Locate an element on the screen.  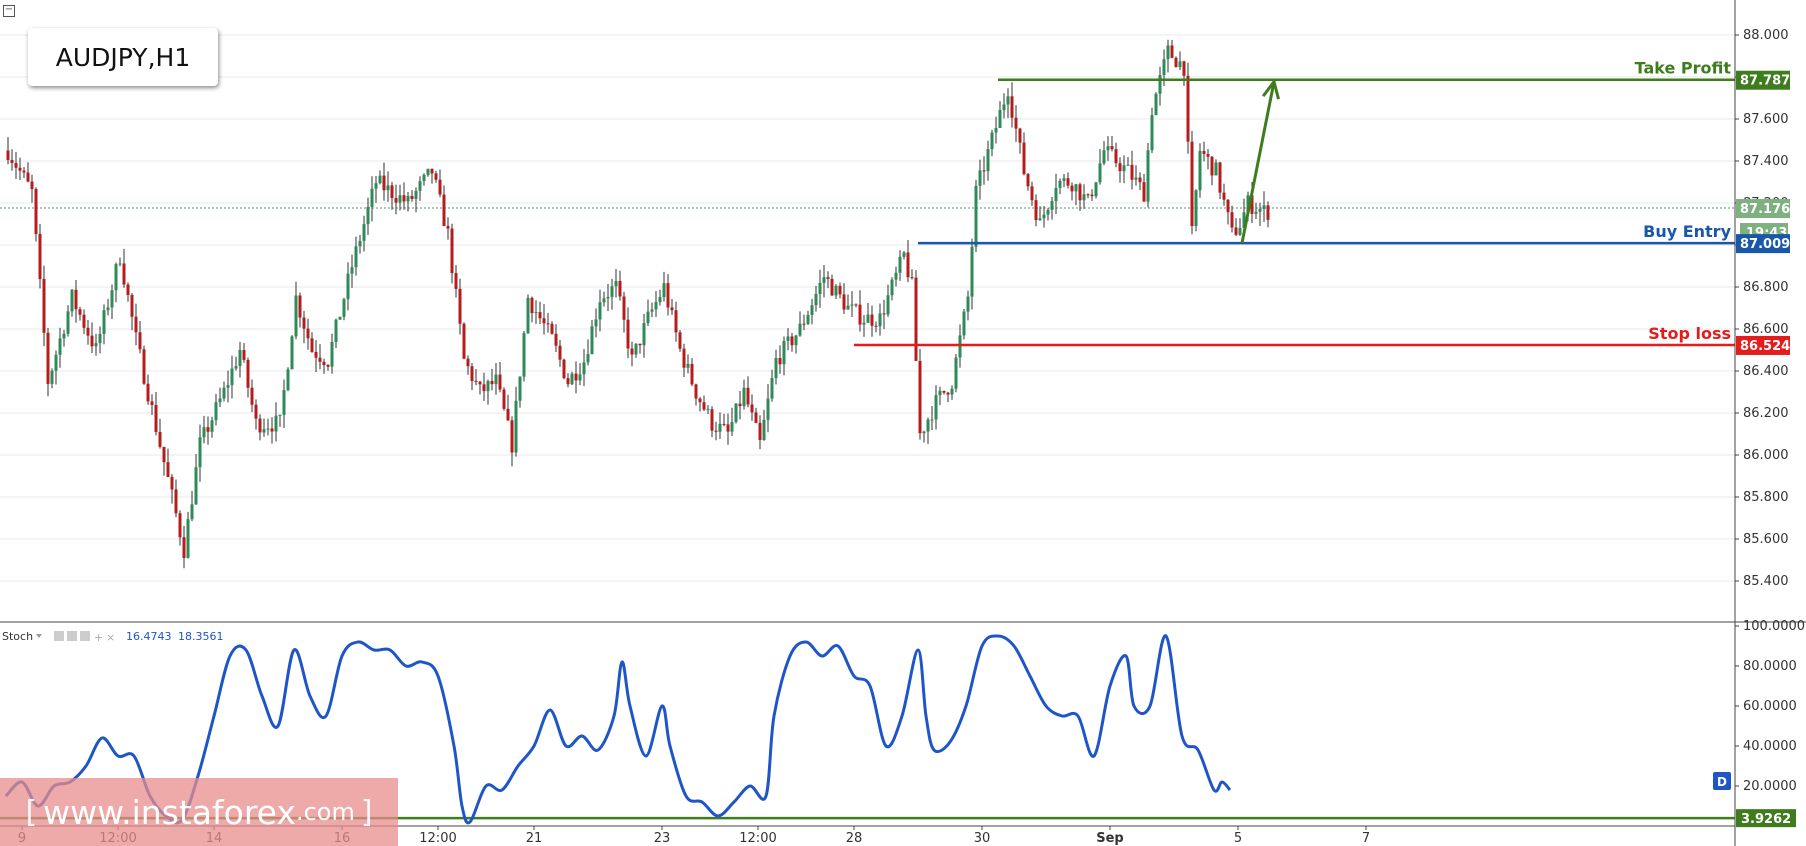
indicator-name: Stoch is located at coordinates (17, 636).